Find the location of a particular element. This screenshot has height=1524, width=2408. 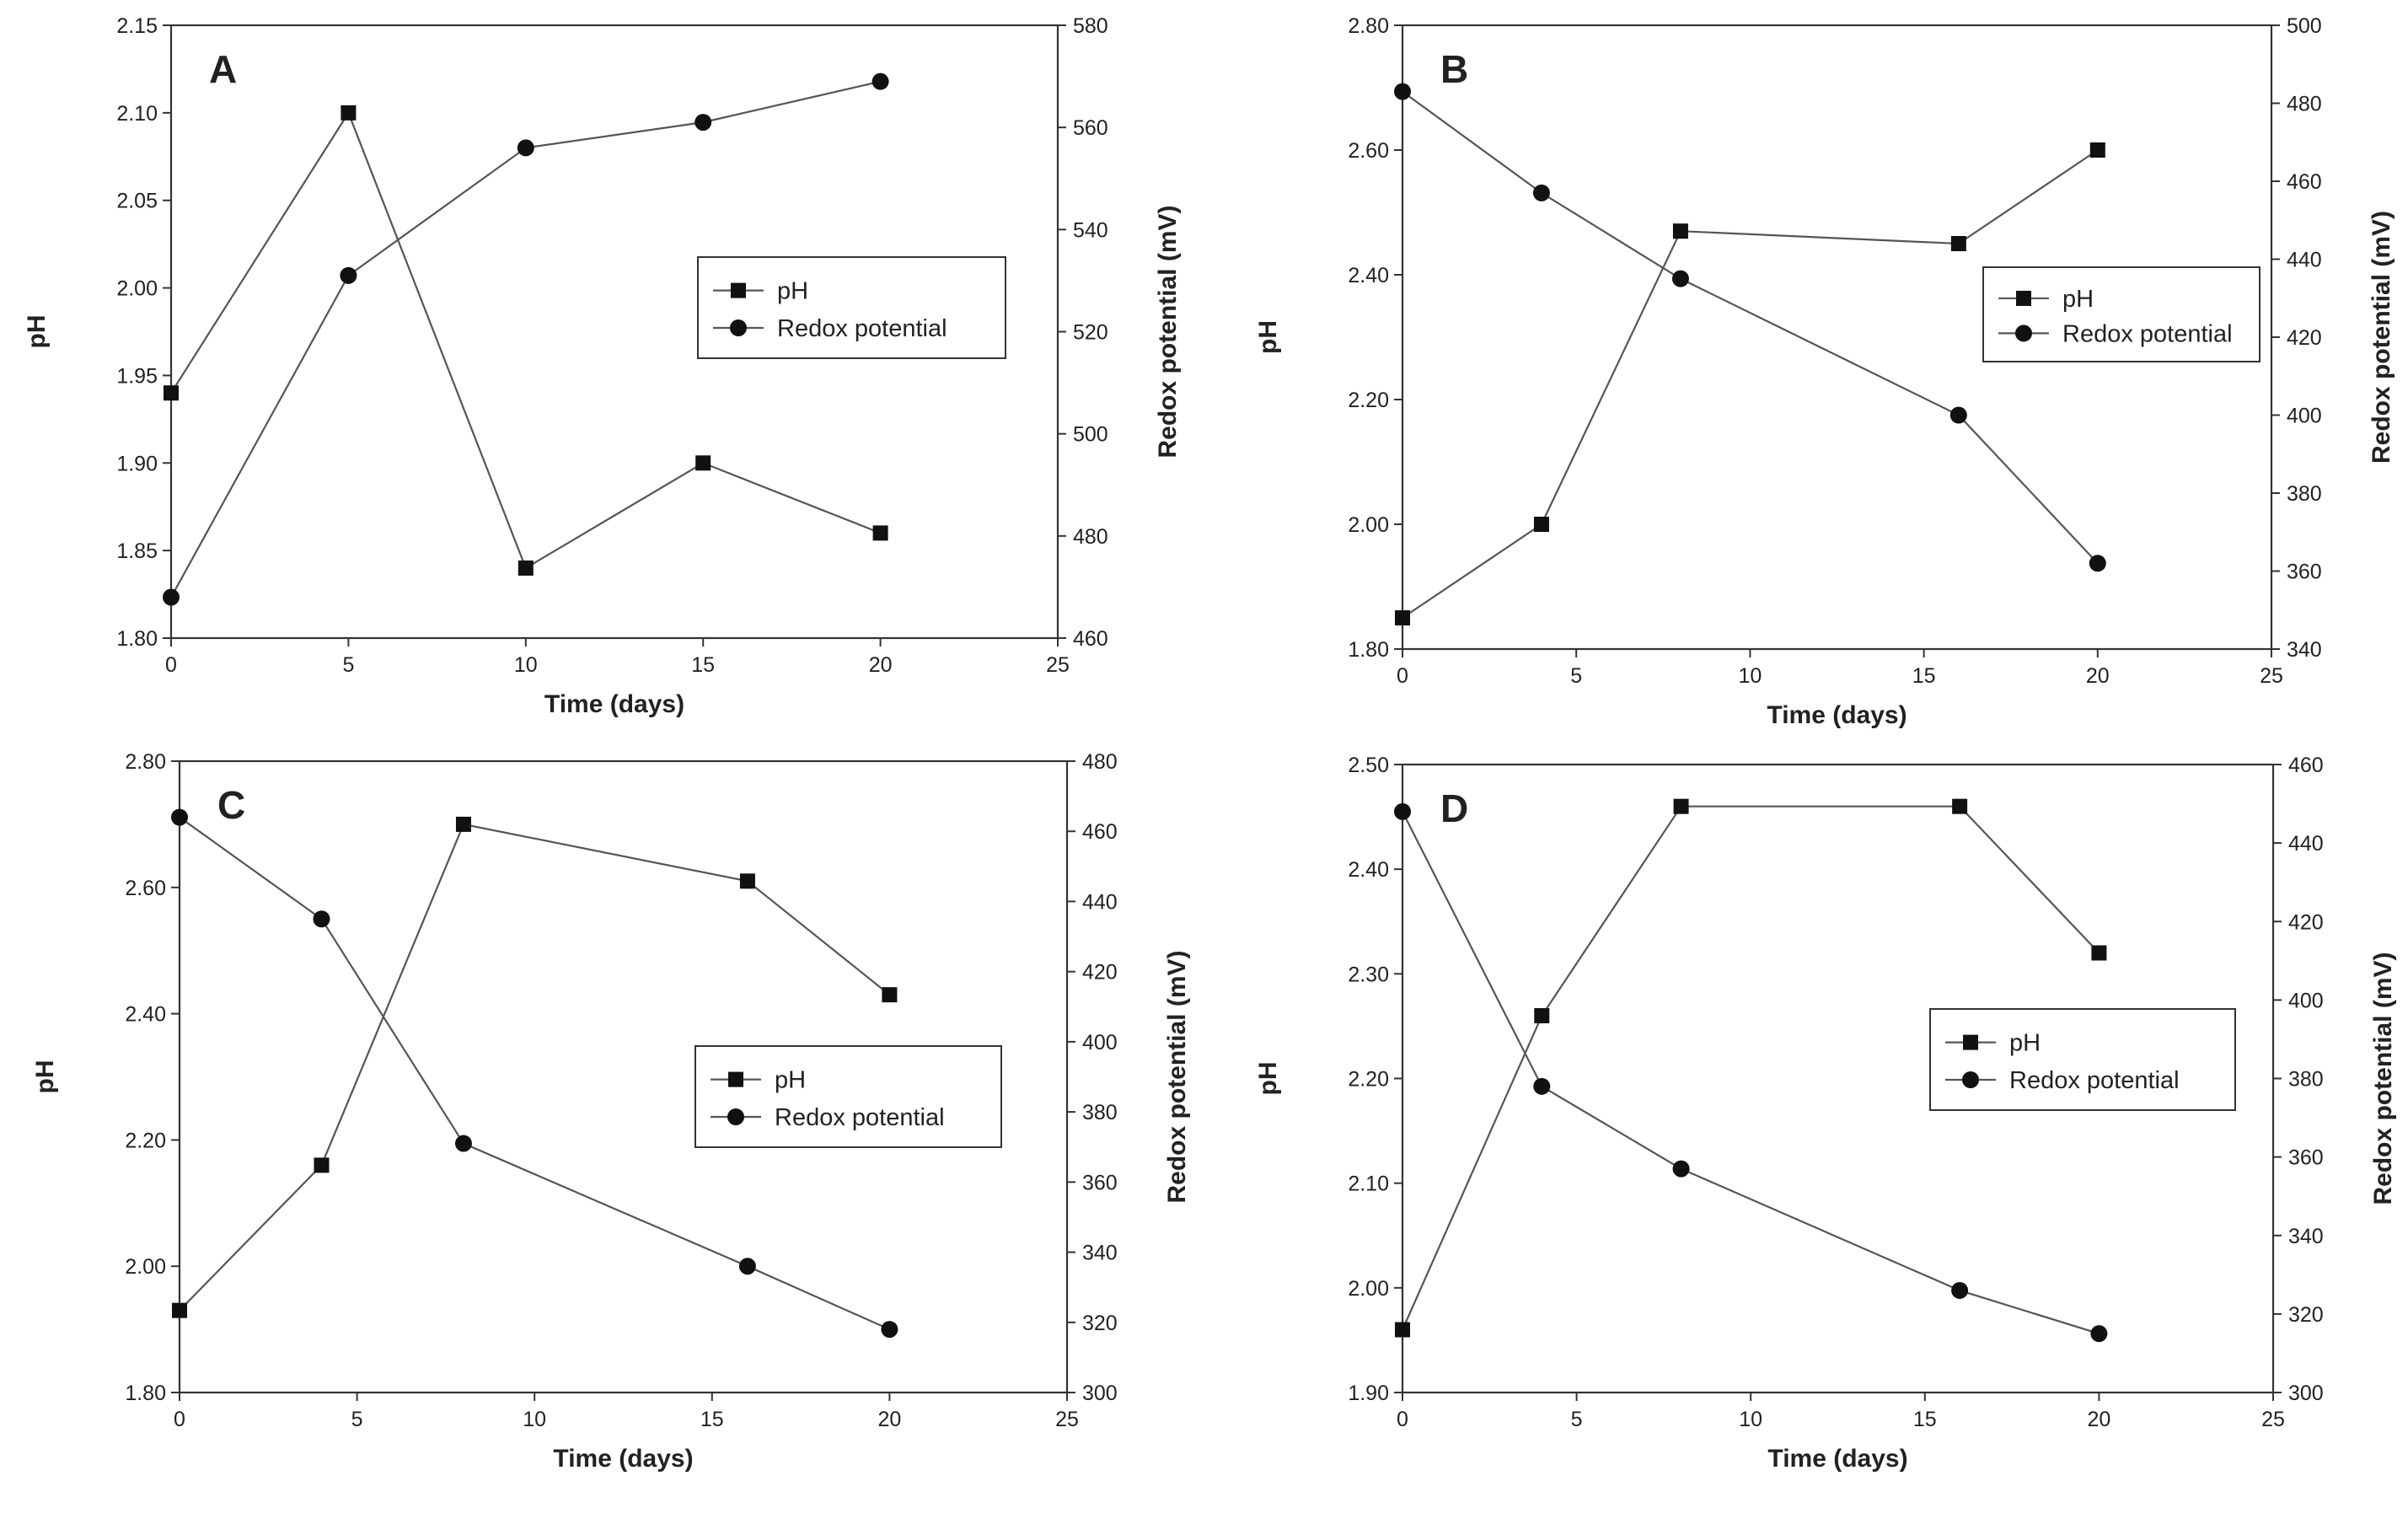

legend-box is located at coordinates (2121, 314).